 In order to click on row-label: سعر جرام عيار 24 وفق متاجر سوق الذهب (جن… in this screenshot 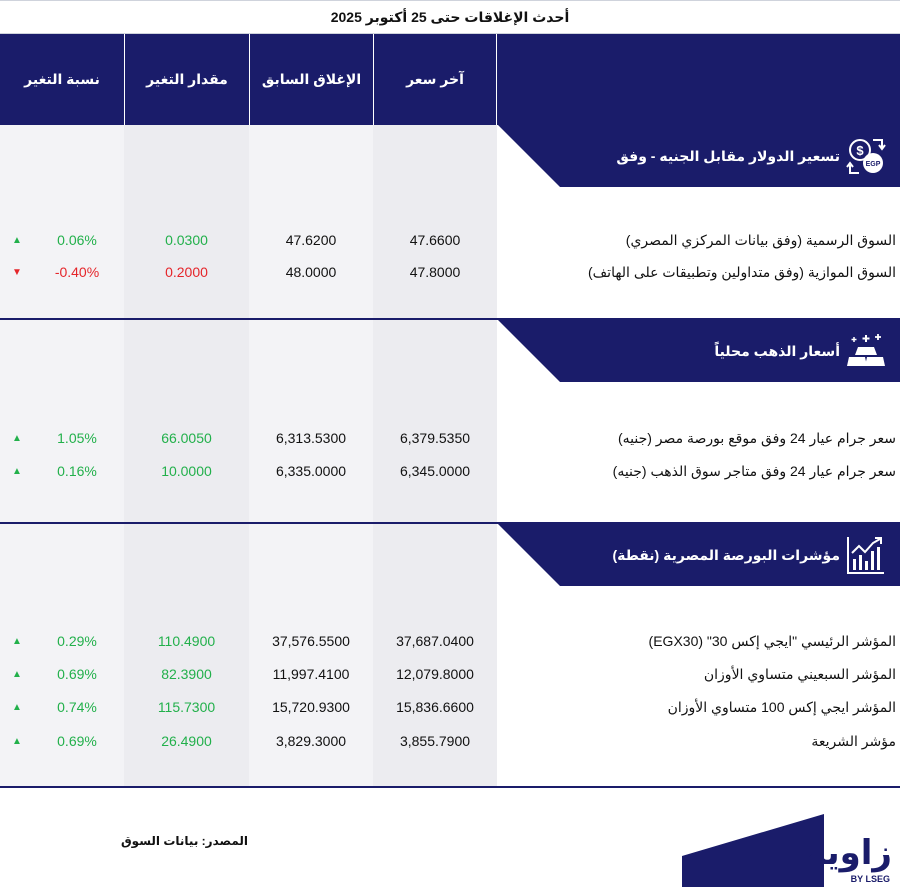, I will do `click(754, 470)`.